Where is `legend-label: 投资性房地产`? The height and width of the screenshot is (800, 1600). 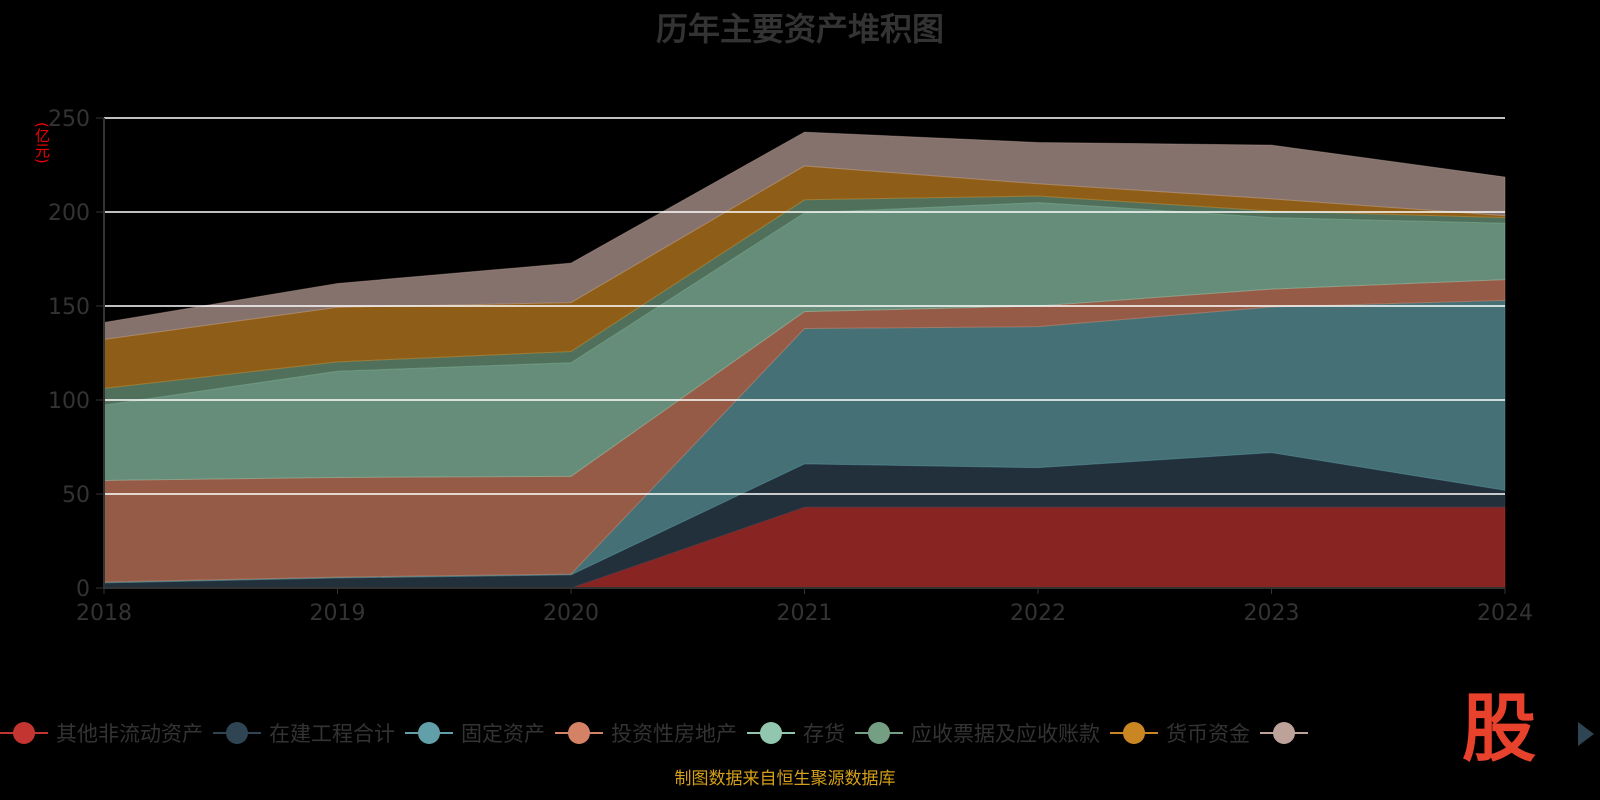
legend-label: 投资性房地产 is located at coordinates (674, 734).